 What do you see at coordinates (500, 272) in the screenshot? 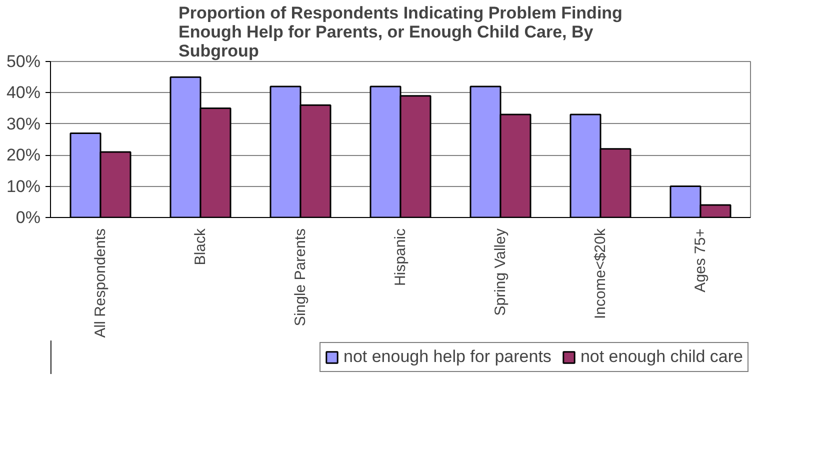
I see `x-tick-label: Spring Valley` at bounding box center [500, 272].